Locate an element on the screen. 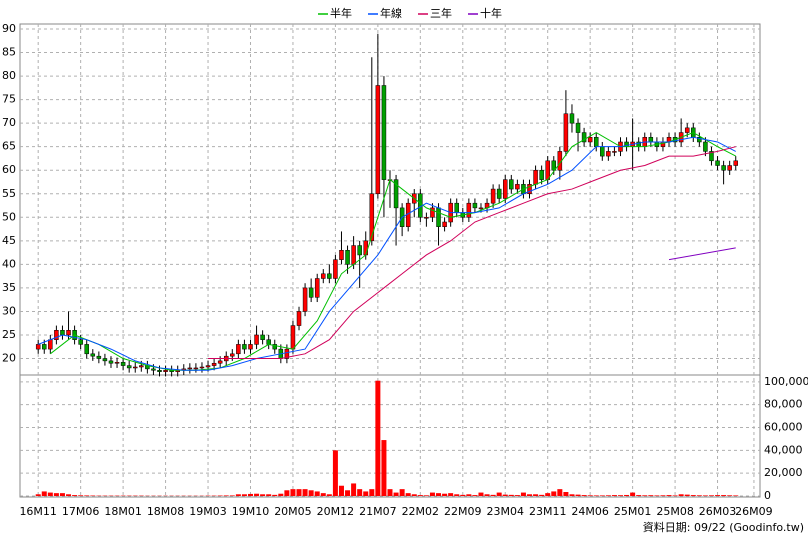 The width and height of the screenshot is (808, 540). volume-tick-label: 0 is located at coordinates (767, 495).